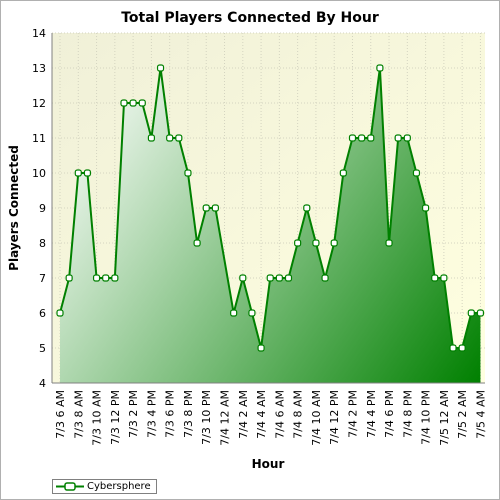  Describe the element at coordinates (426, 417) in the screenshot. I see `x-tick-label: 7/4 10 PM` at that location.